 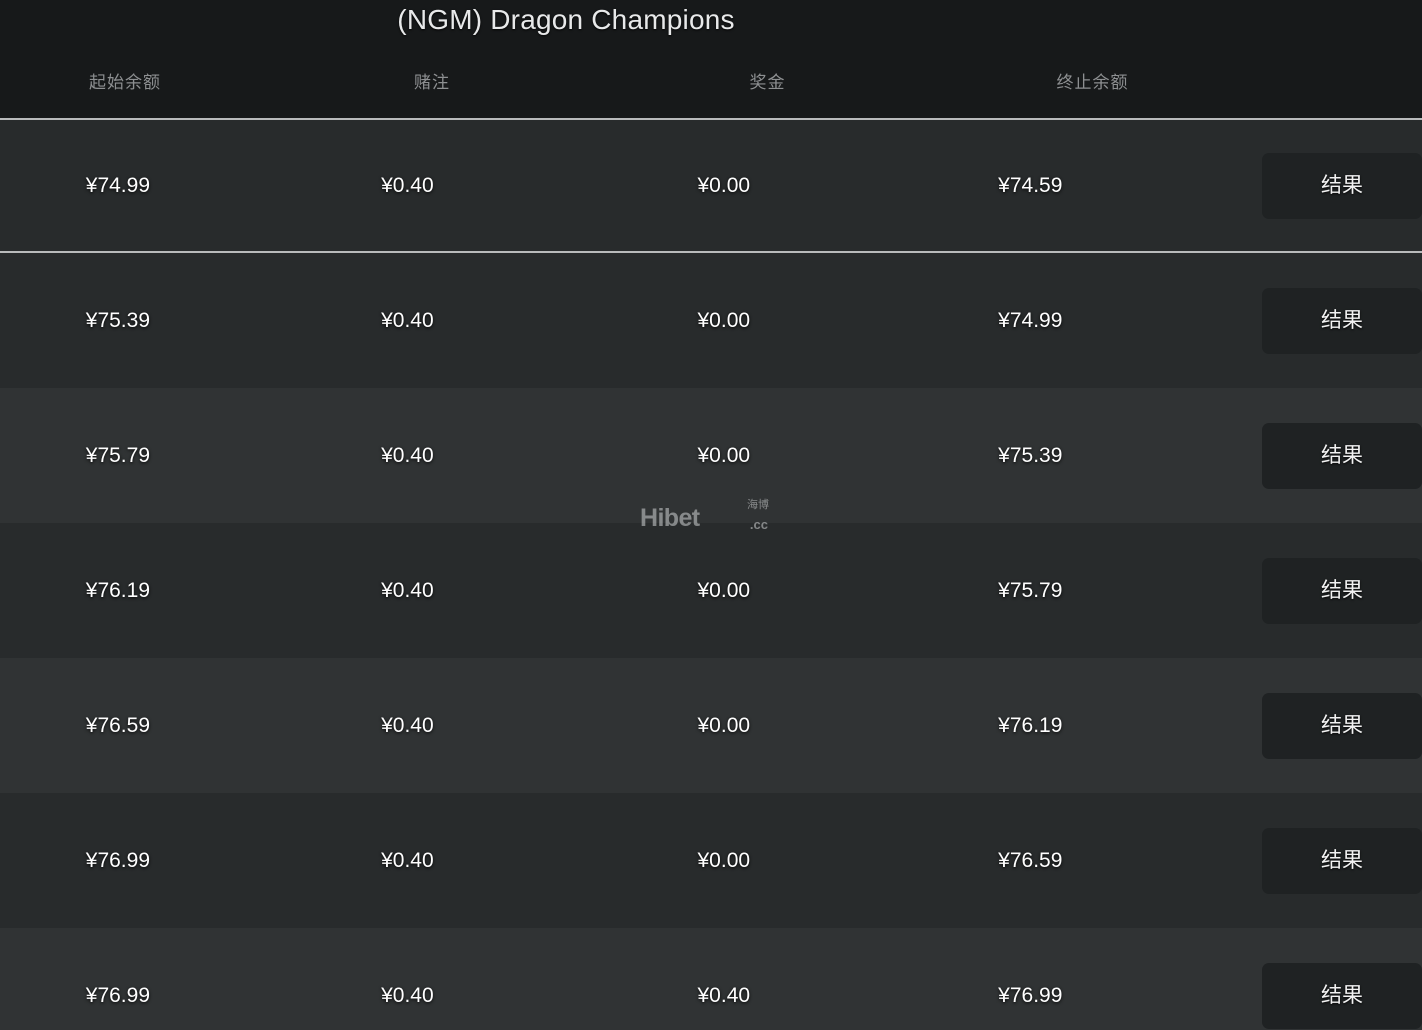 I want to click on cell-ending-balance: ¥75.79, so click(x=1030, y=590).